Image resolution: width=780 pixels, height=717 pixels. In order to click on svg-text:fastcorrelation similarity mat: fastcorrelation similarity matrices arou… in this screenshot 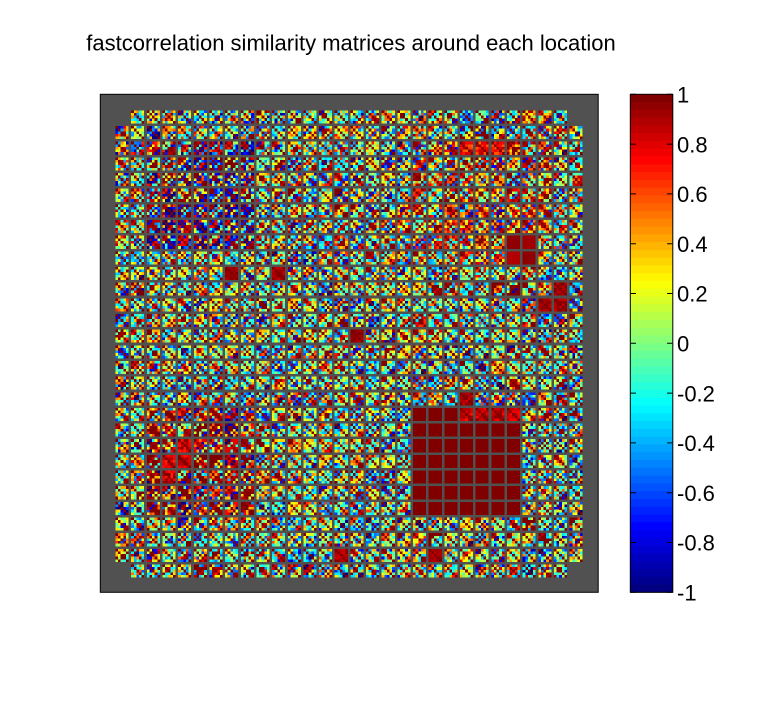, I will do `click(350, 43)`.